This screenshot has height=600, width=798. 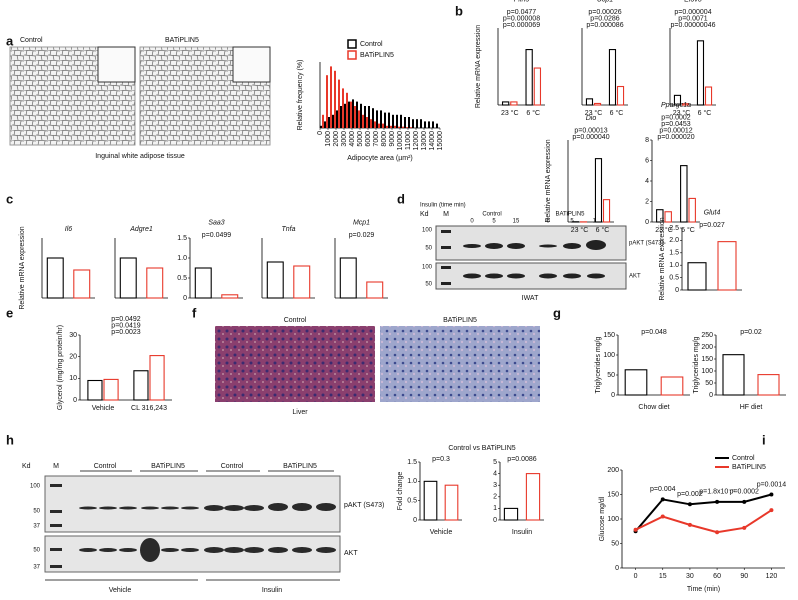 I want to click on annotation: p=0.027, so click(x=712, y=225).